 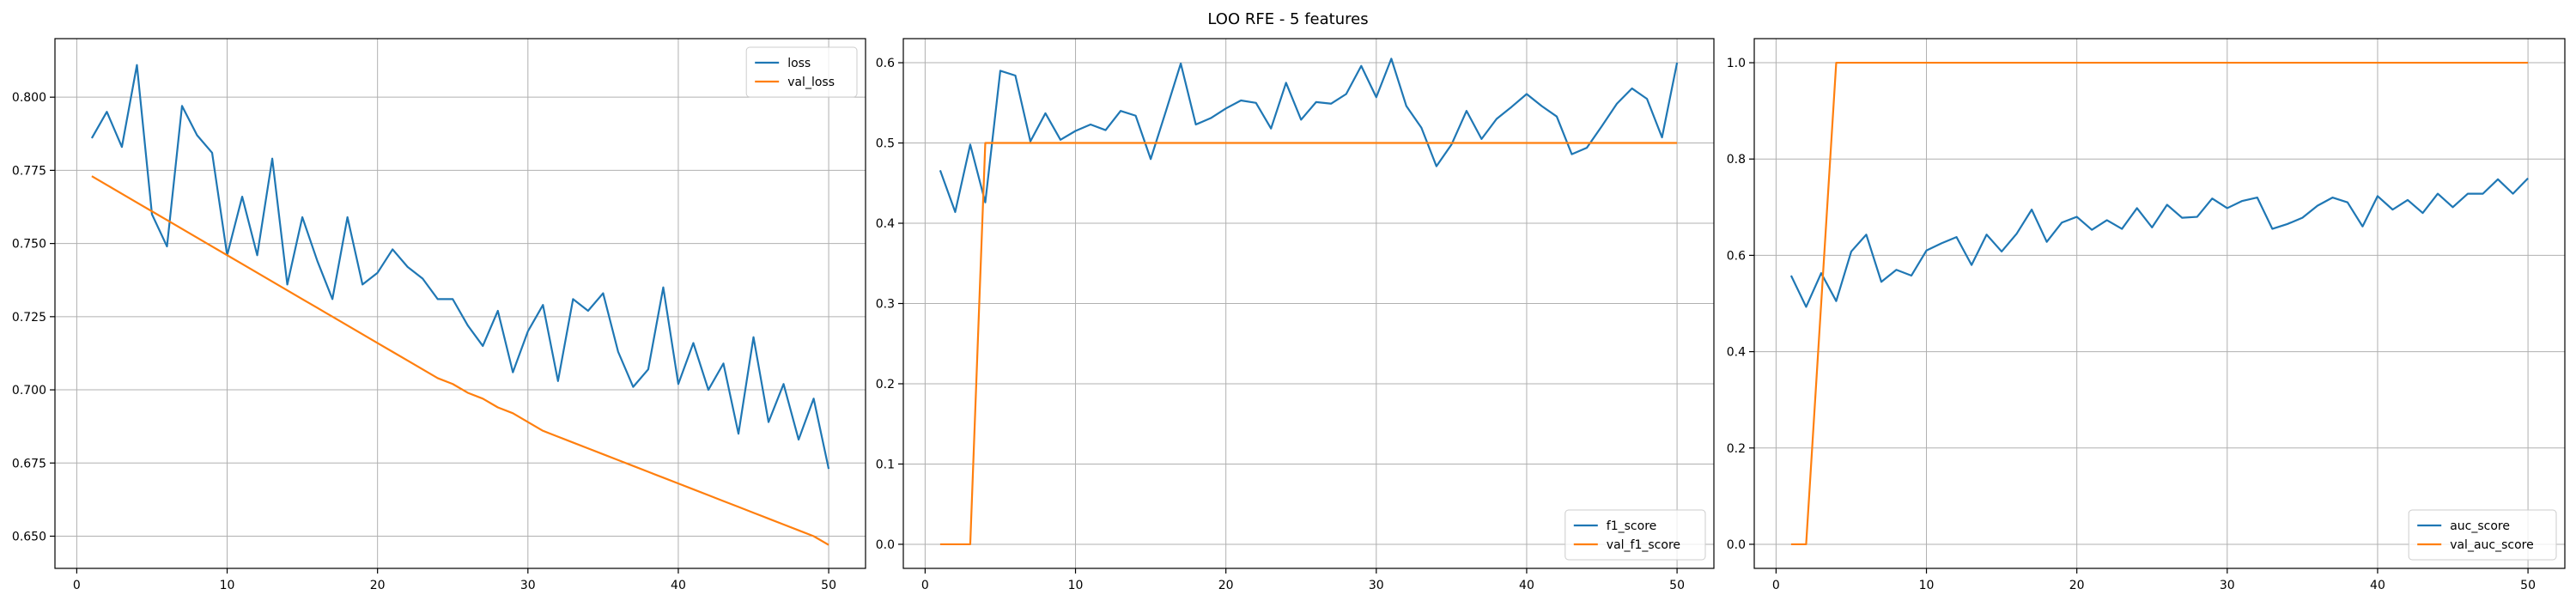 I want to click on legend: loss val_loss, so click(x=801, y=72).